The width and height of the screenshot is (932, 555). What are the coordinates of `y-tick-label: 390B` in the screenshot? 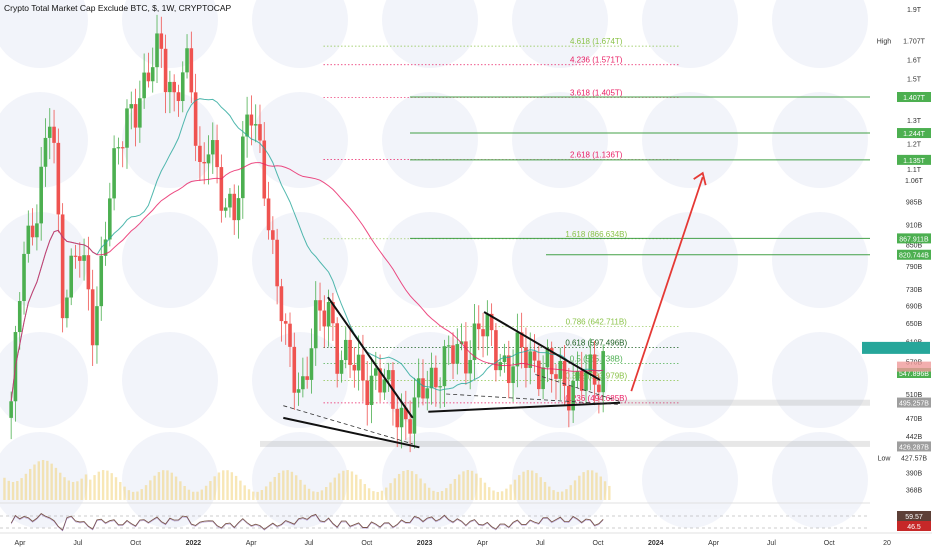 It's located at (914, 473).